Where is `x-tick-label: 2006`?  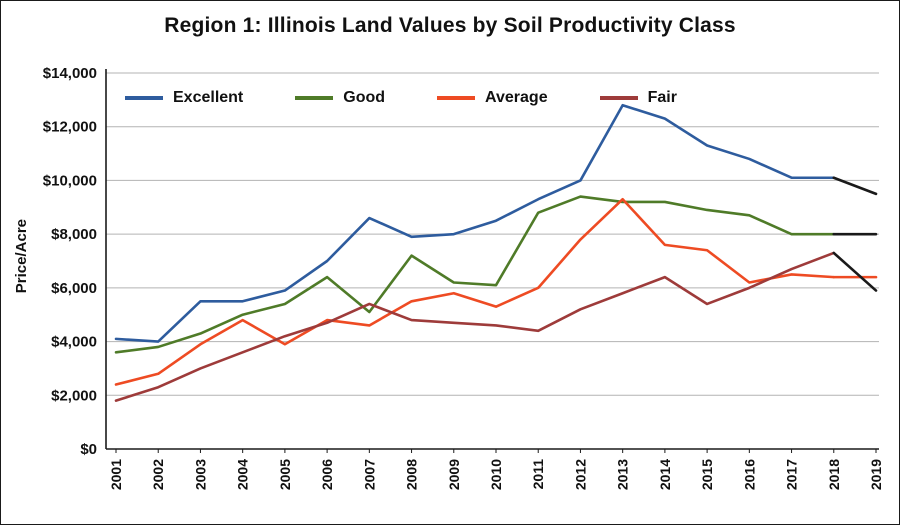 x-tick-label: 2006 is located at coordinates (327, 474).